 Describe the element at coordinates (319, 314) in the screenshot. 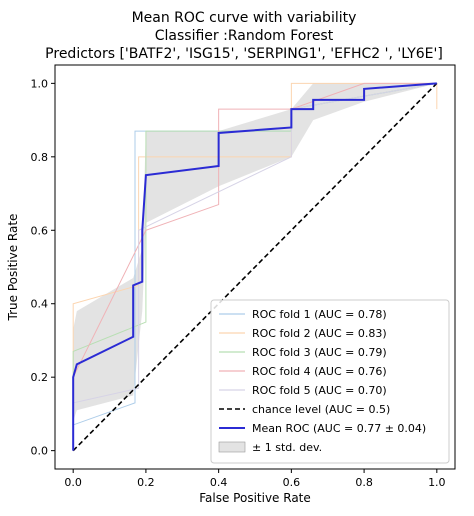

I see `legend-label-roc-fold-1-auc-0-78: ROC fold 1 (AUC = 0.78)` at that location.